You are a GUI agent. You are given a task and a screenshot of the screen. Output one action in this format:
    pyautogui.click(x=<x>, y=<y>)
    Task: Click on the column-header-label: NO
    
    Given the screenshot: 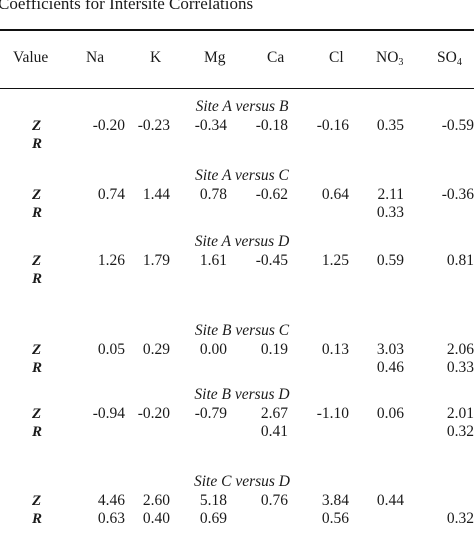 What is the action you would take?
    pyautogui.click(x=387, y=57)
    